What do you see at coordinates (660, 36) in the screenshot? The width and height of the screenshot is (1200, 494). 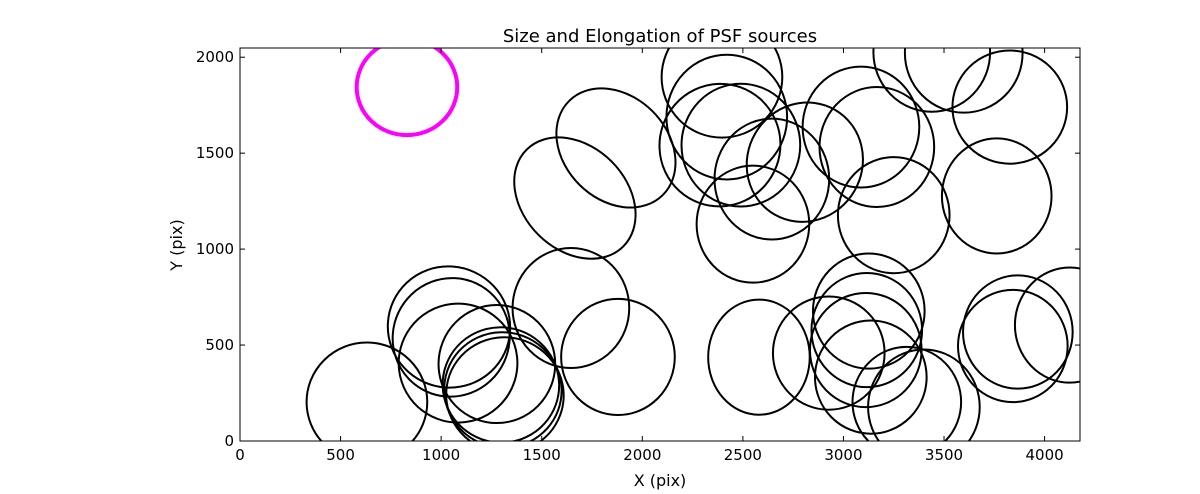 I see `chart-title: Size and Elongation of PSF sources` at bounding box center [660, 36].